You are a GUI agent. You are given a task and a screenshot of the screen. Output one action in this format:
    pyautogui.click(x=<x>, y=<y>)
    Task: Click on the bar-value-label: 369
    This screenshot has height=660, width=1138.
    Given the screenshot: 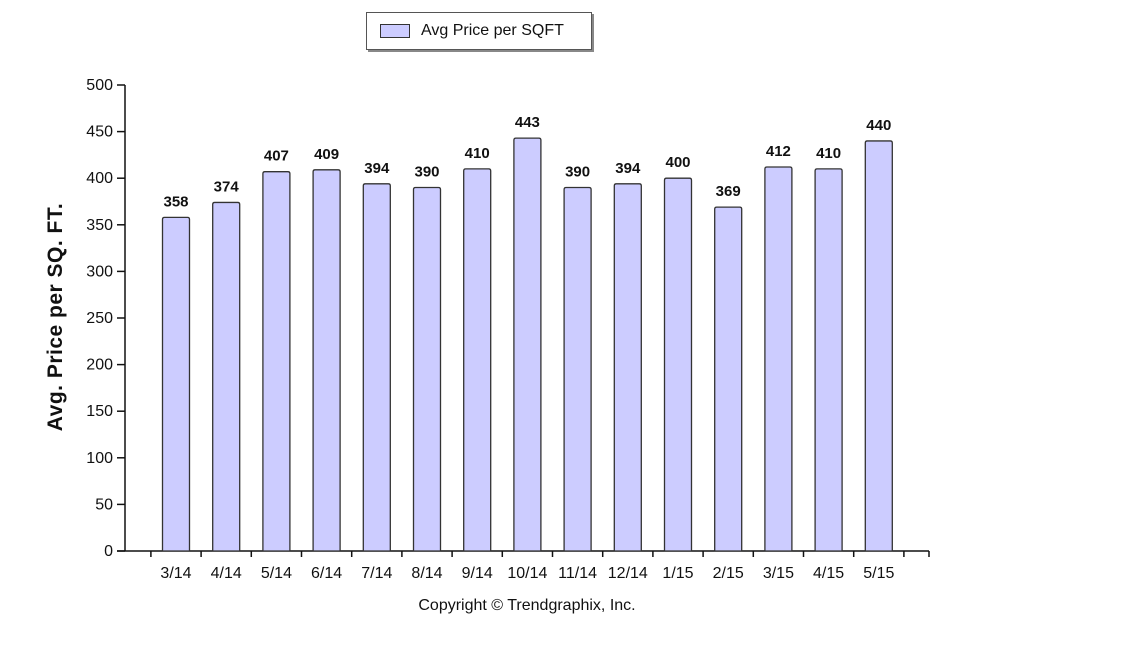 What is the action you would take?
    pyautogui.click(x=728, y=191)
    